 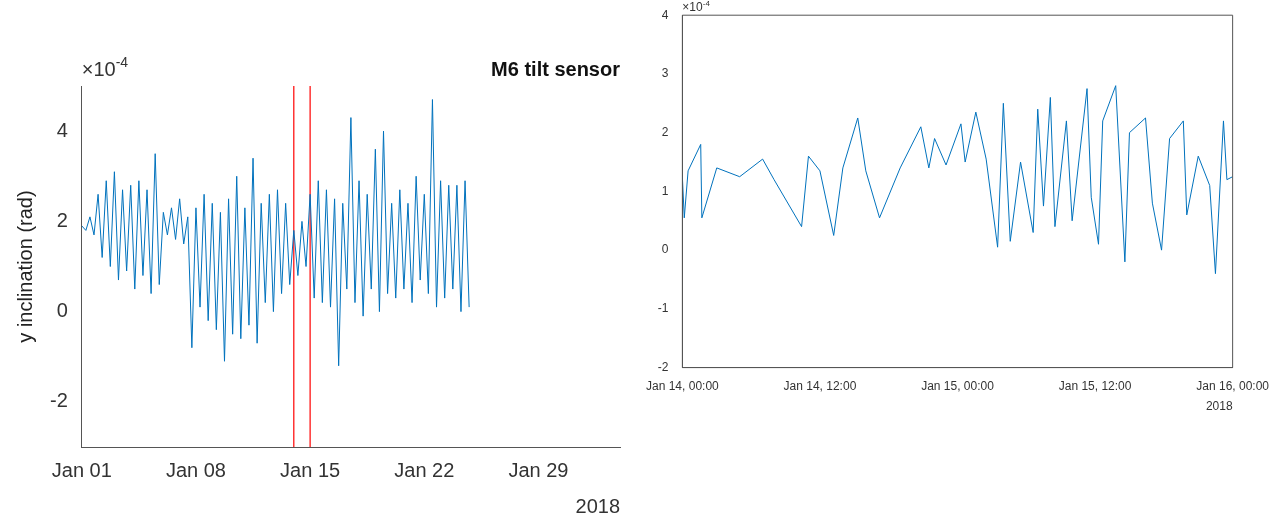 I want to click on x-tick-label: Jan 22, so click(x=424, y=469).